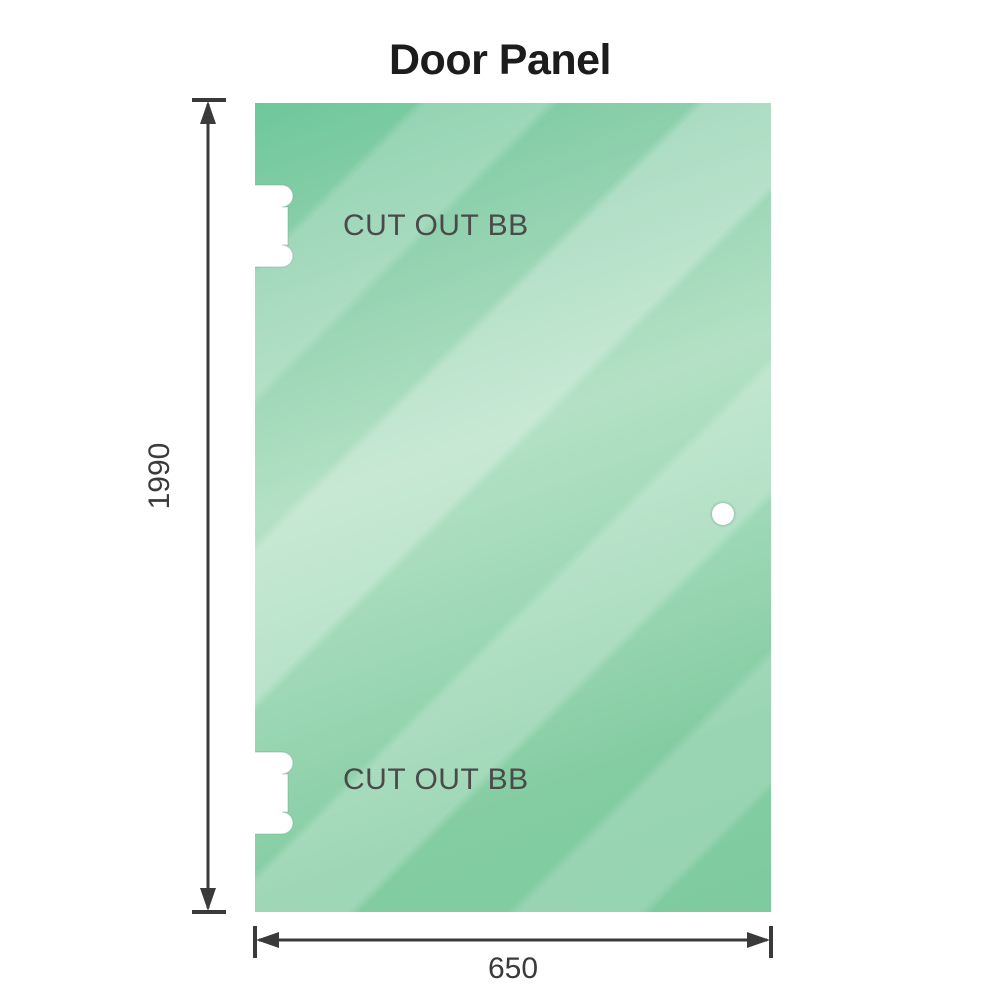  What do you see at coordinates (436, 225) in the screenshot?
I see `cutout-label-top: CUT OUT BB` at bounding box center [436, 225].